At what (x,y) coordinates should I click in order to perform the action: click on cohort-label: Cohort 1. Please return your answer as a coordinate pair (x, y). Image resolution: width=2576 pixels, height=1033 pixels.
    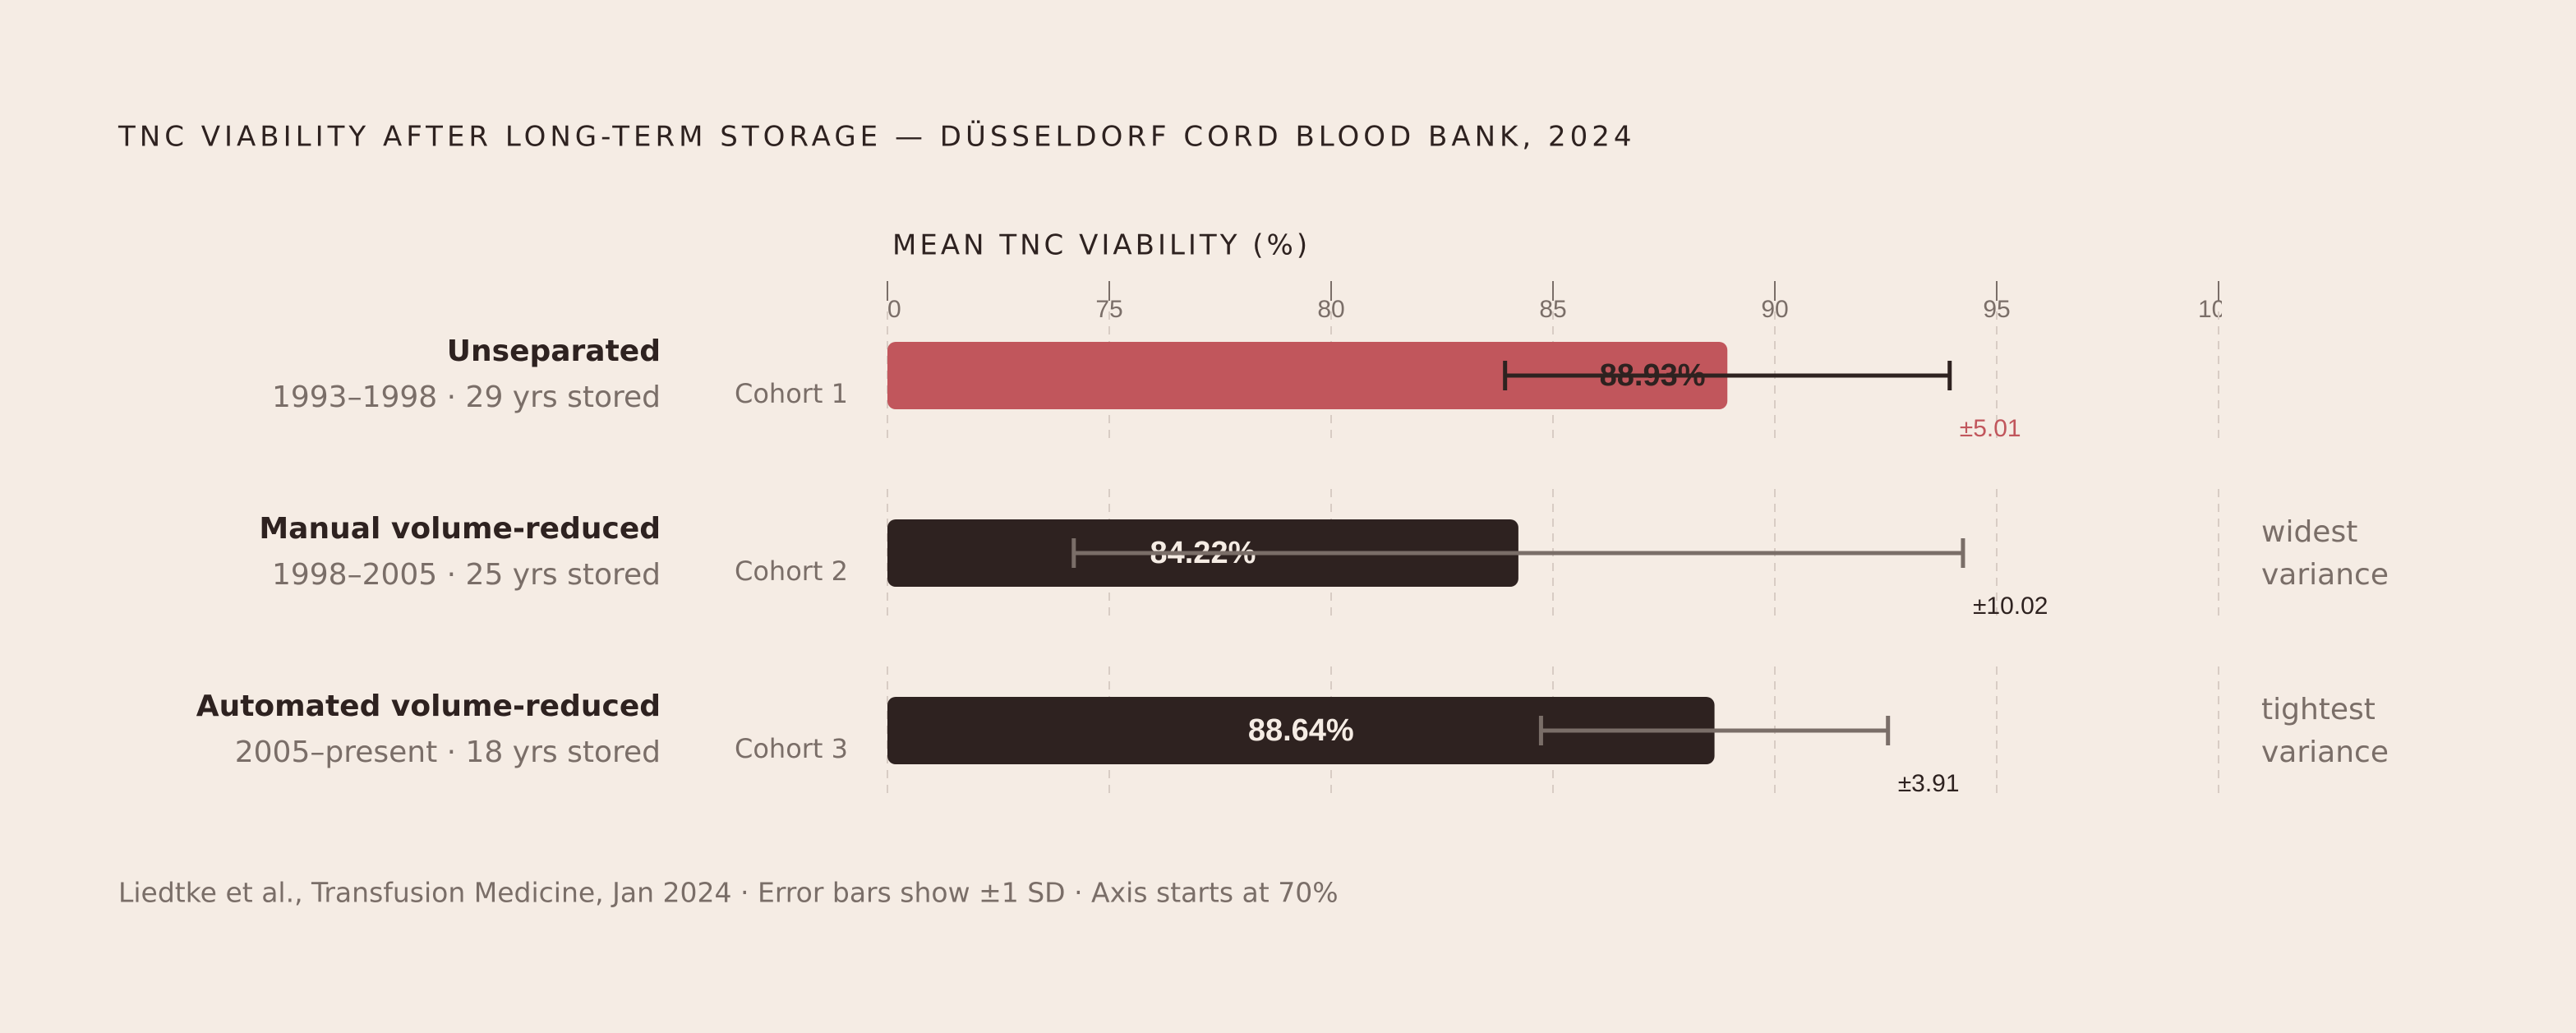
    Looking at the image, I should click on (791, 393).